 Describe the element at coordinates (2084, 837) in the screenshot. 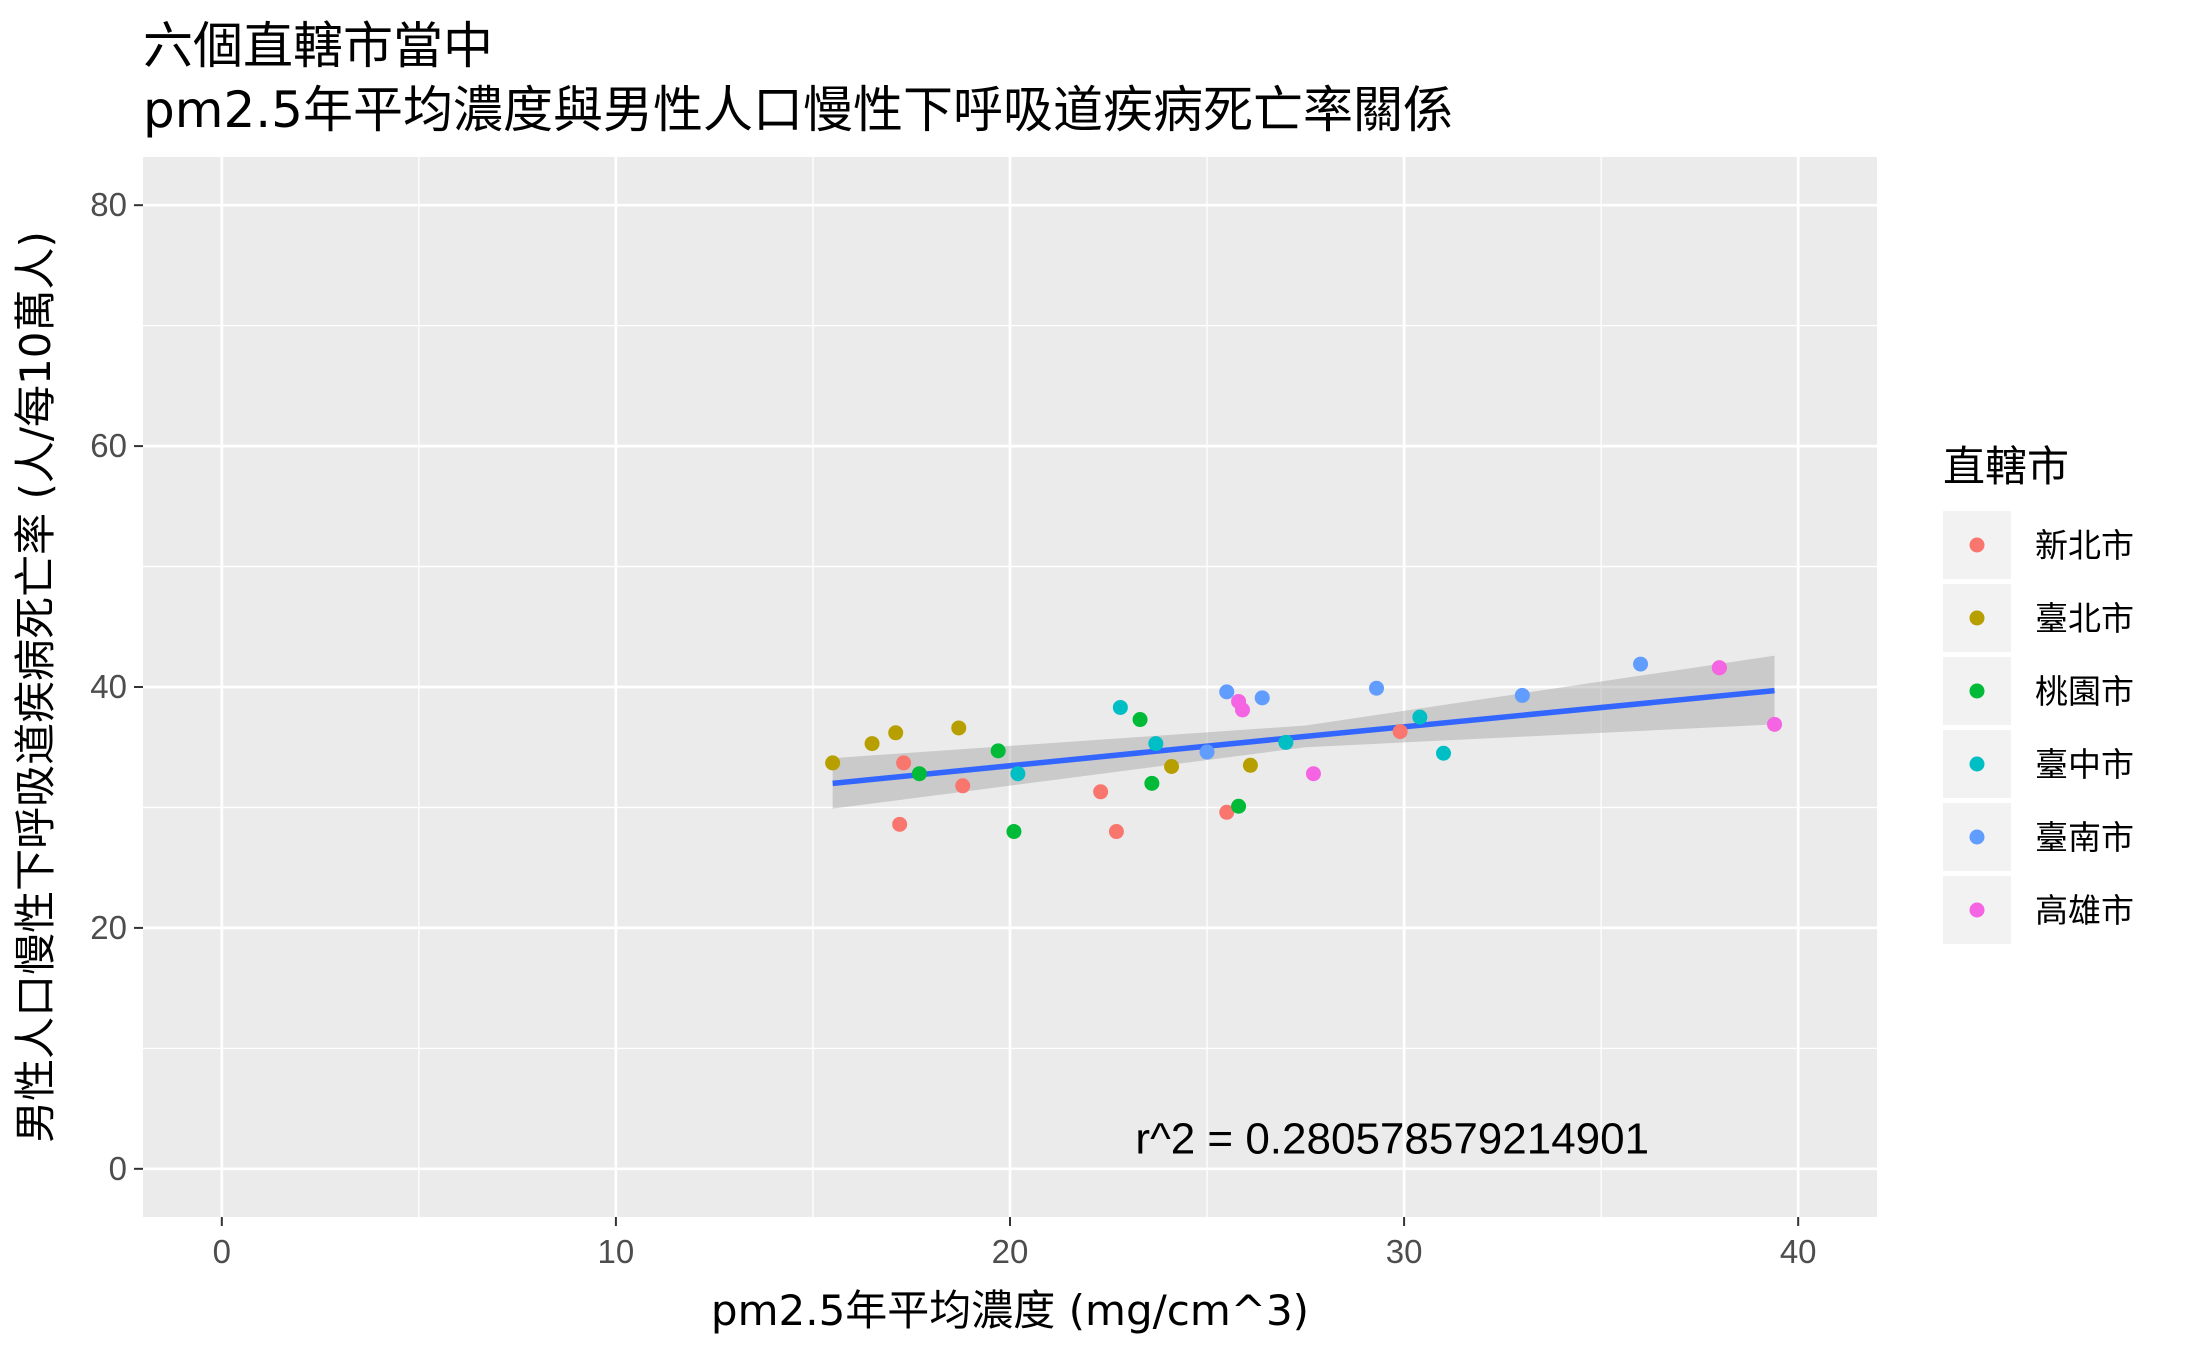

I see `legend-label: 臺南市` at that location.